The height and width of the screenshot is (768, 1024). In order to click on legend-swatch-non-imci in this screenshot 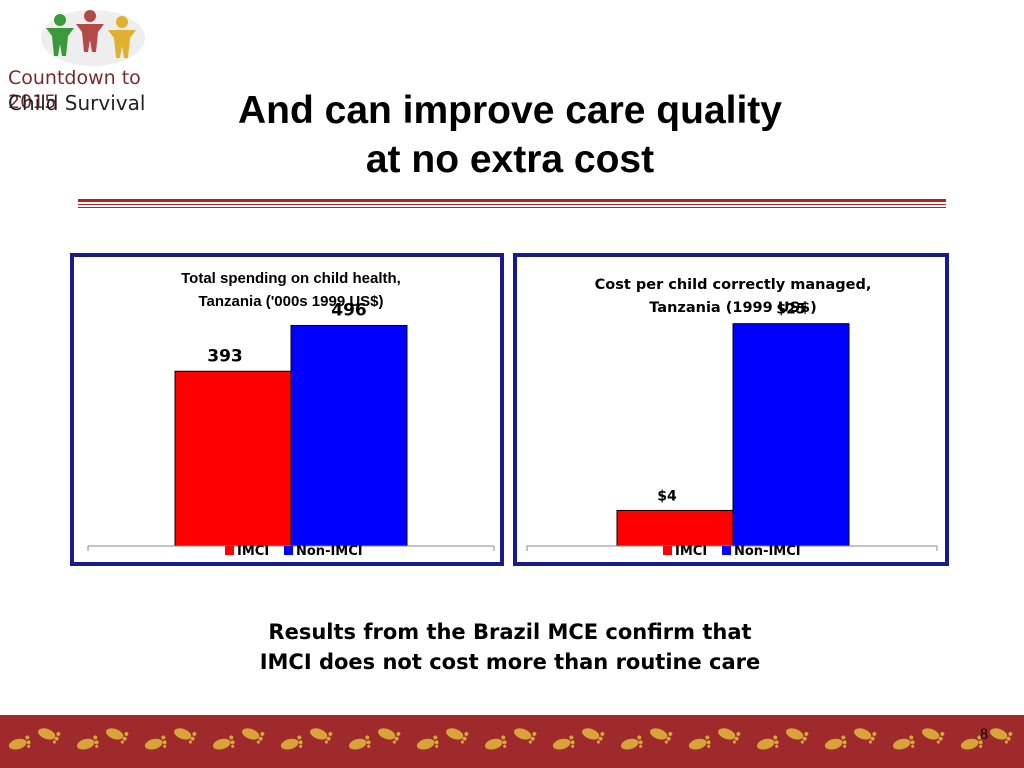, I will do `click(726, 550)`.